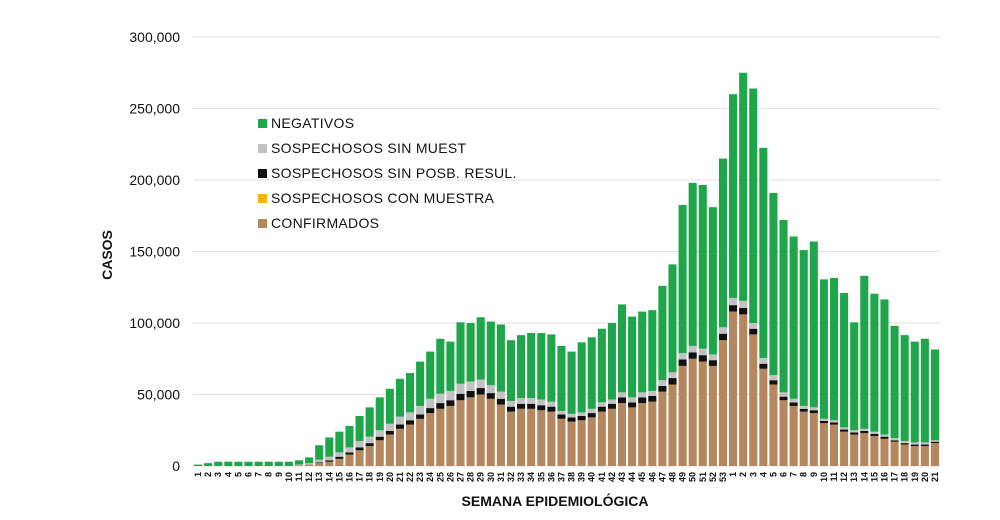  What do you see at coordinates (312, 123) in the screenshot?
I see `legend-label: NEGATIVOS` at bounding box center [312, 123].